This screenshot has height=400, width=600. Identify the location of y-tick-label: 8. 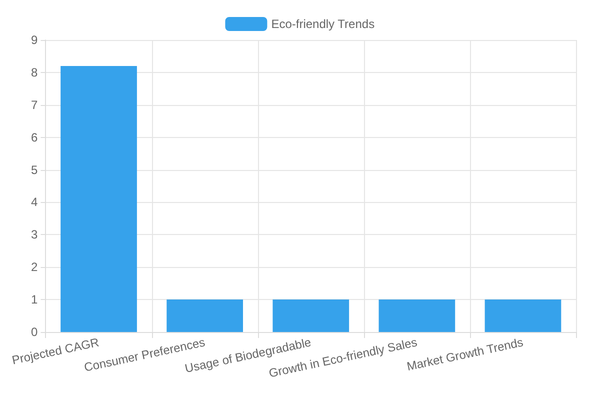
(34, 72).